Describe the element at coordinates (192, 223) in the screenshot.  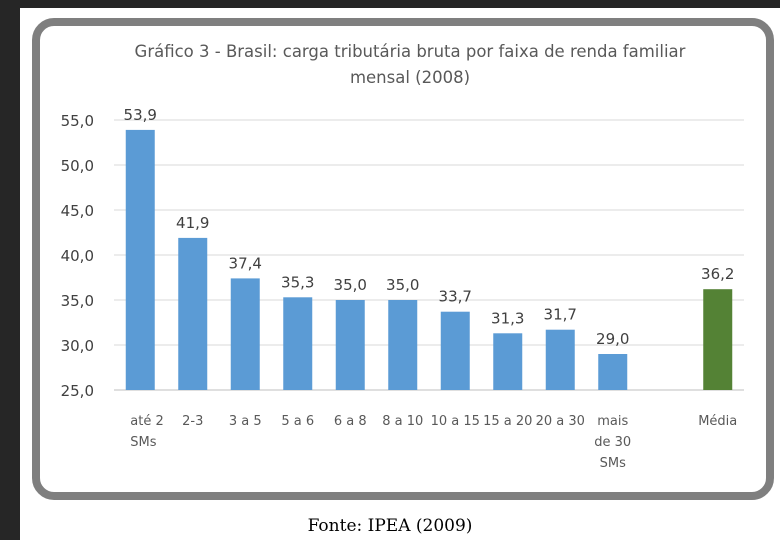
I see `bar-value-label: 41,9` at that location.